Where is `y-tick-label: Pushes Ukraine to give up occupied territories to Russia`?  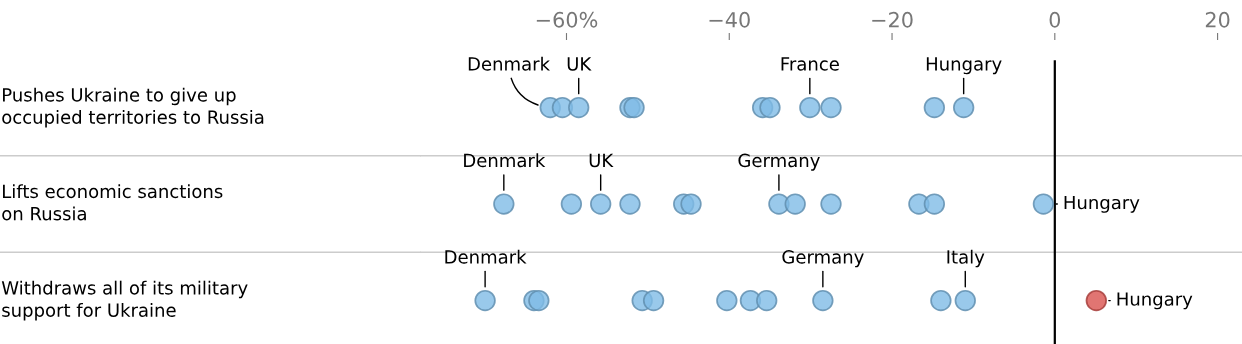 y-tick-label: Pushes Ukraine to give up occupied territories to Russia is located at coordinates (133, 107).